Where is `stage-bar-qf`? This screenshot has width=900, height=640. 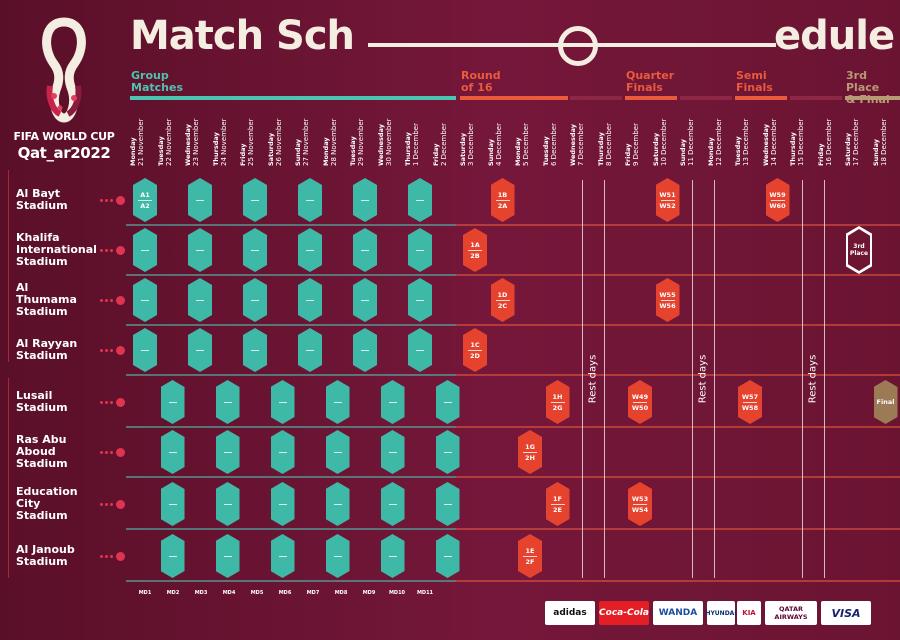 stage-bar-qf is located at coordinates (651, 98).